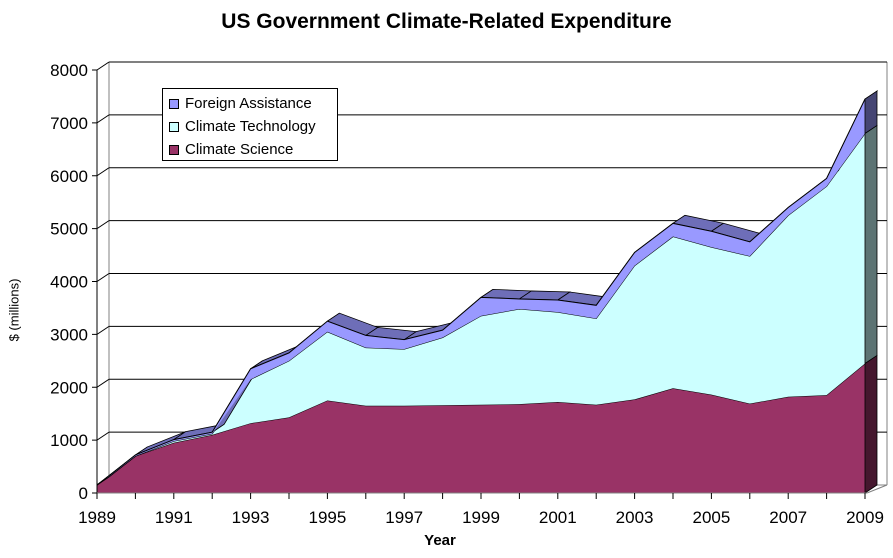 Image resolution: width=893 pixels, height=558 pixels. Describe the element at coordinates (69, 176) in the screenshot. I see `y-tick-label: 6000` at that location.